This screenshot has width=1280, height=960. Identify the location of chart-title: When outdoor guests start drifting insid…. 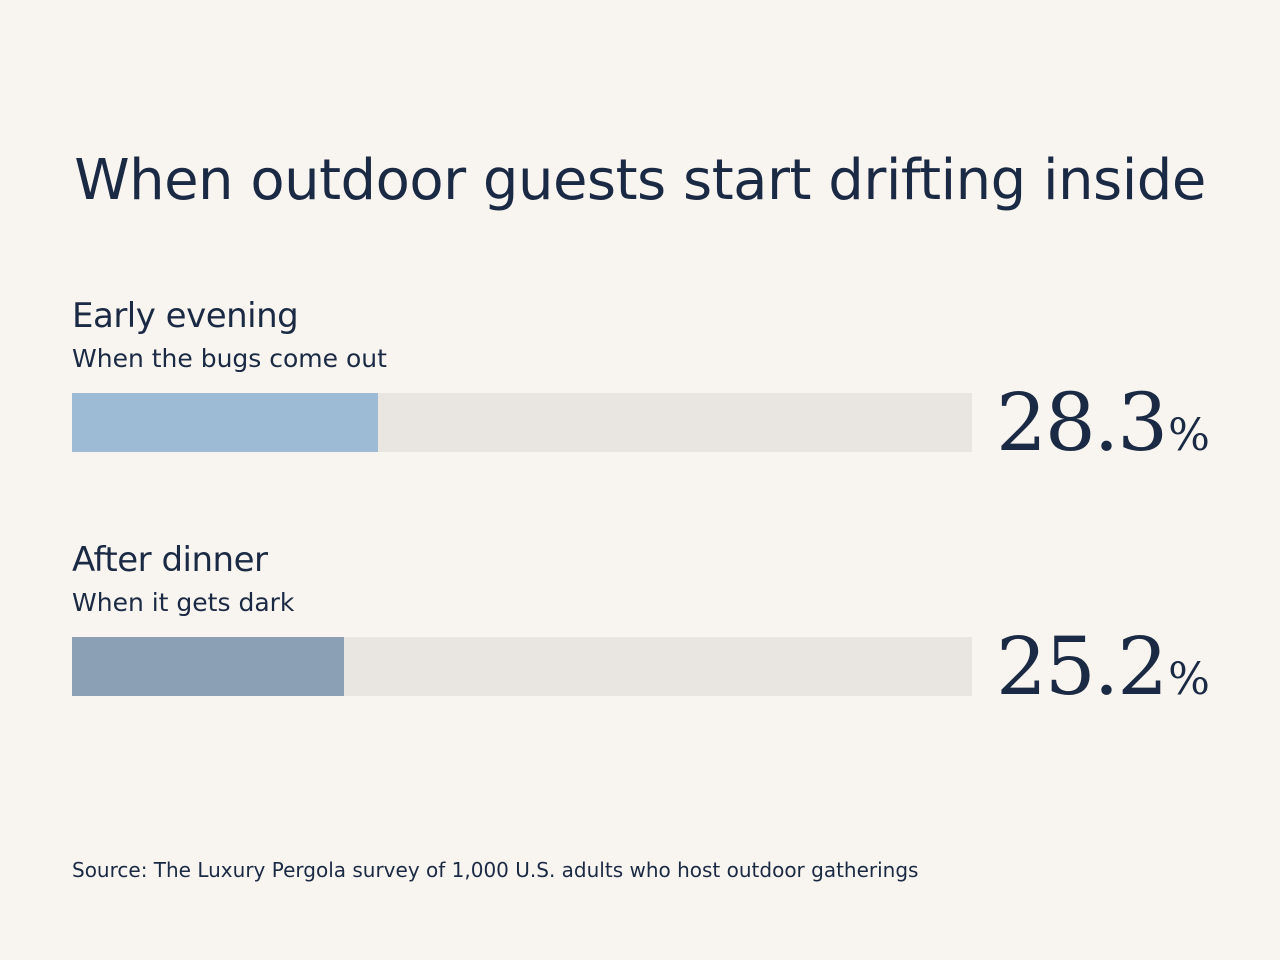
(640, 180).